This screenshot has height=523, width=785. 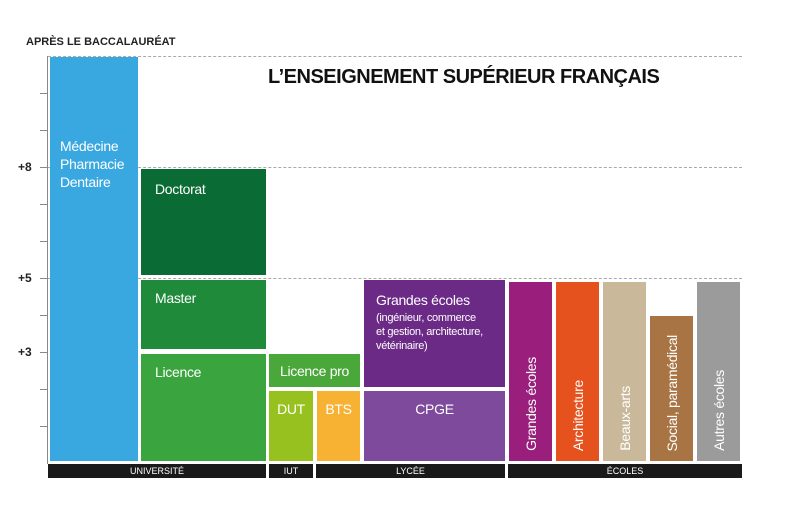 What do you see at coordinates (624, 371) in the screenshot?
I see `ecole-block: Beaux-arts` at bounding box center [624, 371].